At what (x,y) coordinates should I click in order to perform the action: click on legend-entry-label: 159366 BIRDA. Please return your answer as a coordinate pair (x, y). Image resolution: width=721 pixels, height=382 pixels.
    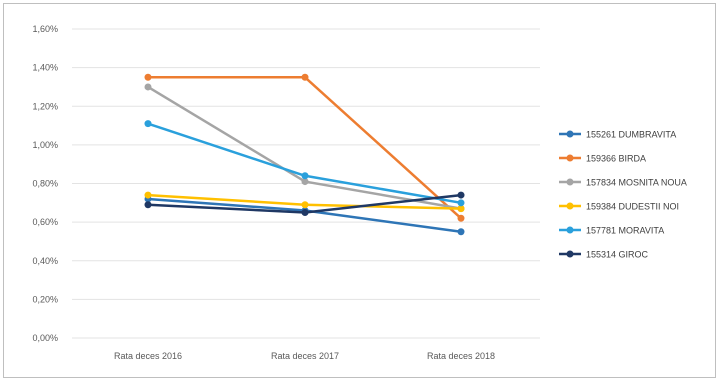
    Looking at the image, I should click on (616, 159).